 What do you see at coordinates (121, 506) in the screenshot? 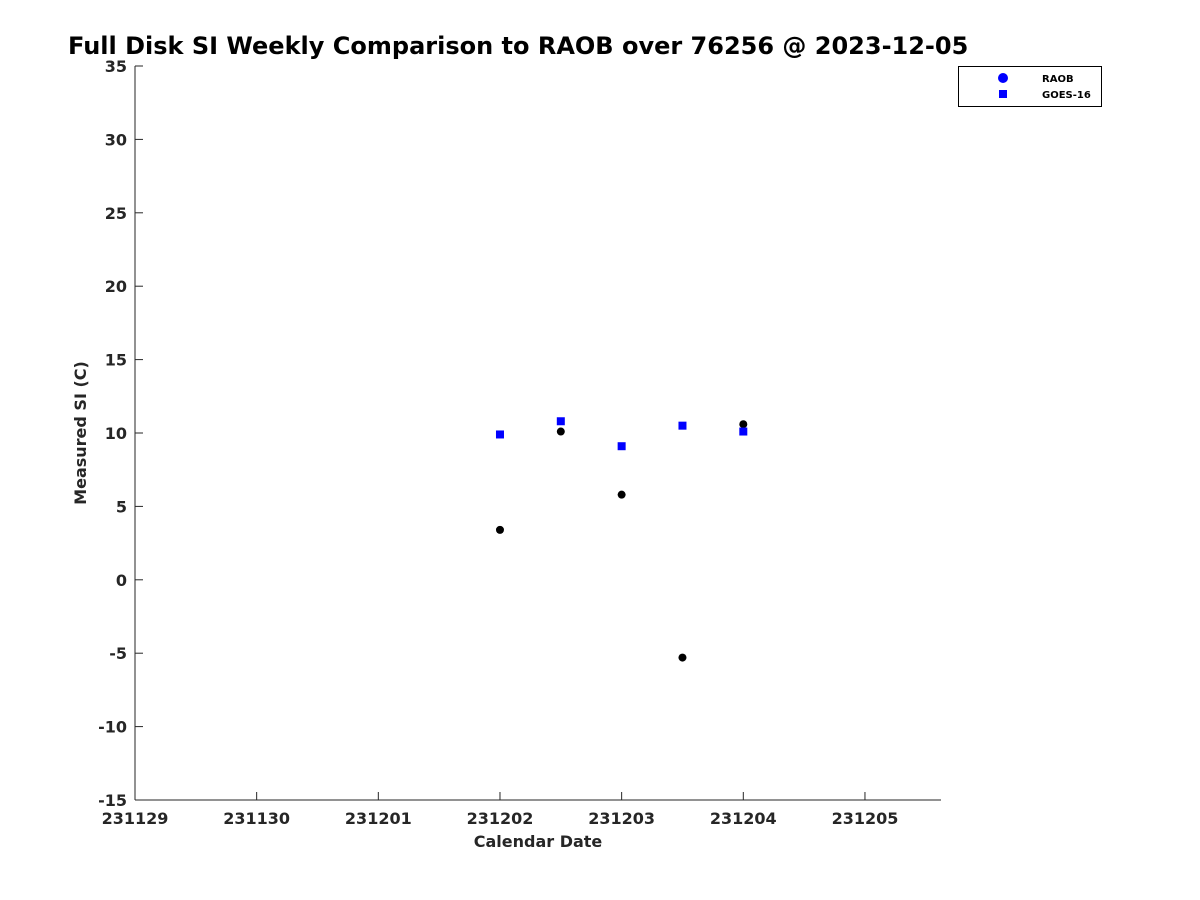
I see `y-tick-label: 5` at bounding box center [121, 506].